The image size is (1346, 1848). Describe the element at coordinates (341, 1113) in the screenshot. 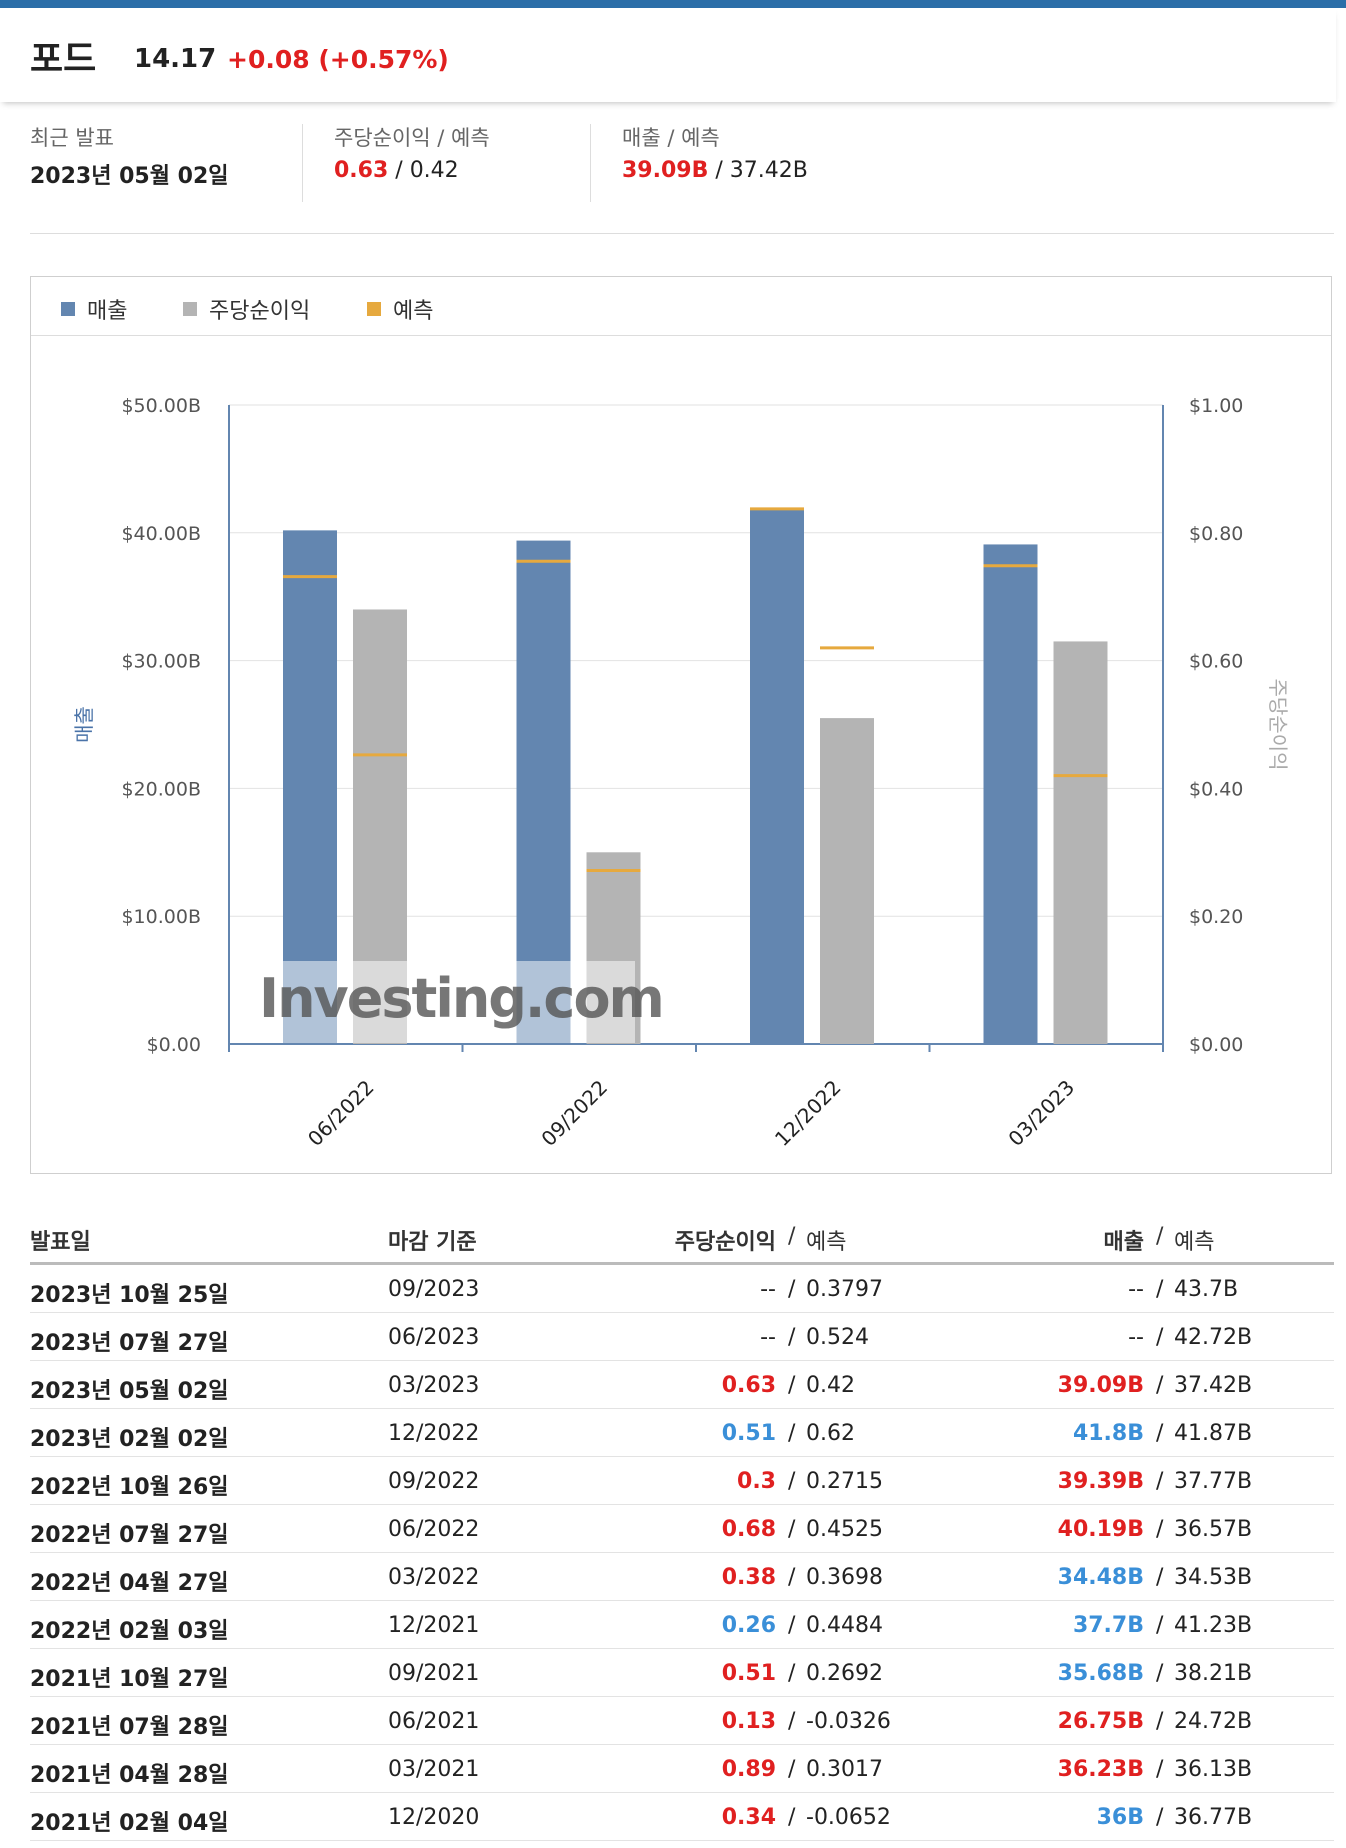

I see `x-tick-label: 06/2022` at that location.